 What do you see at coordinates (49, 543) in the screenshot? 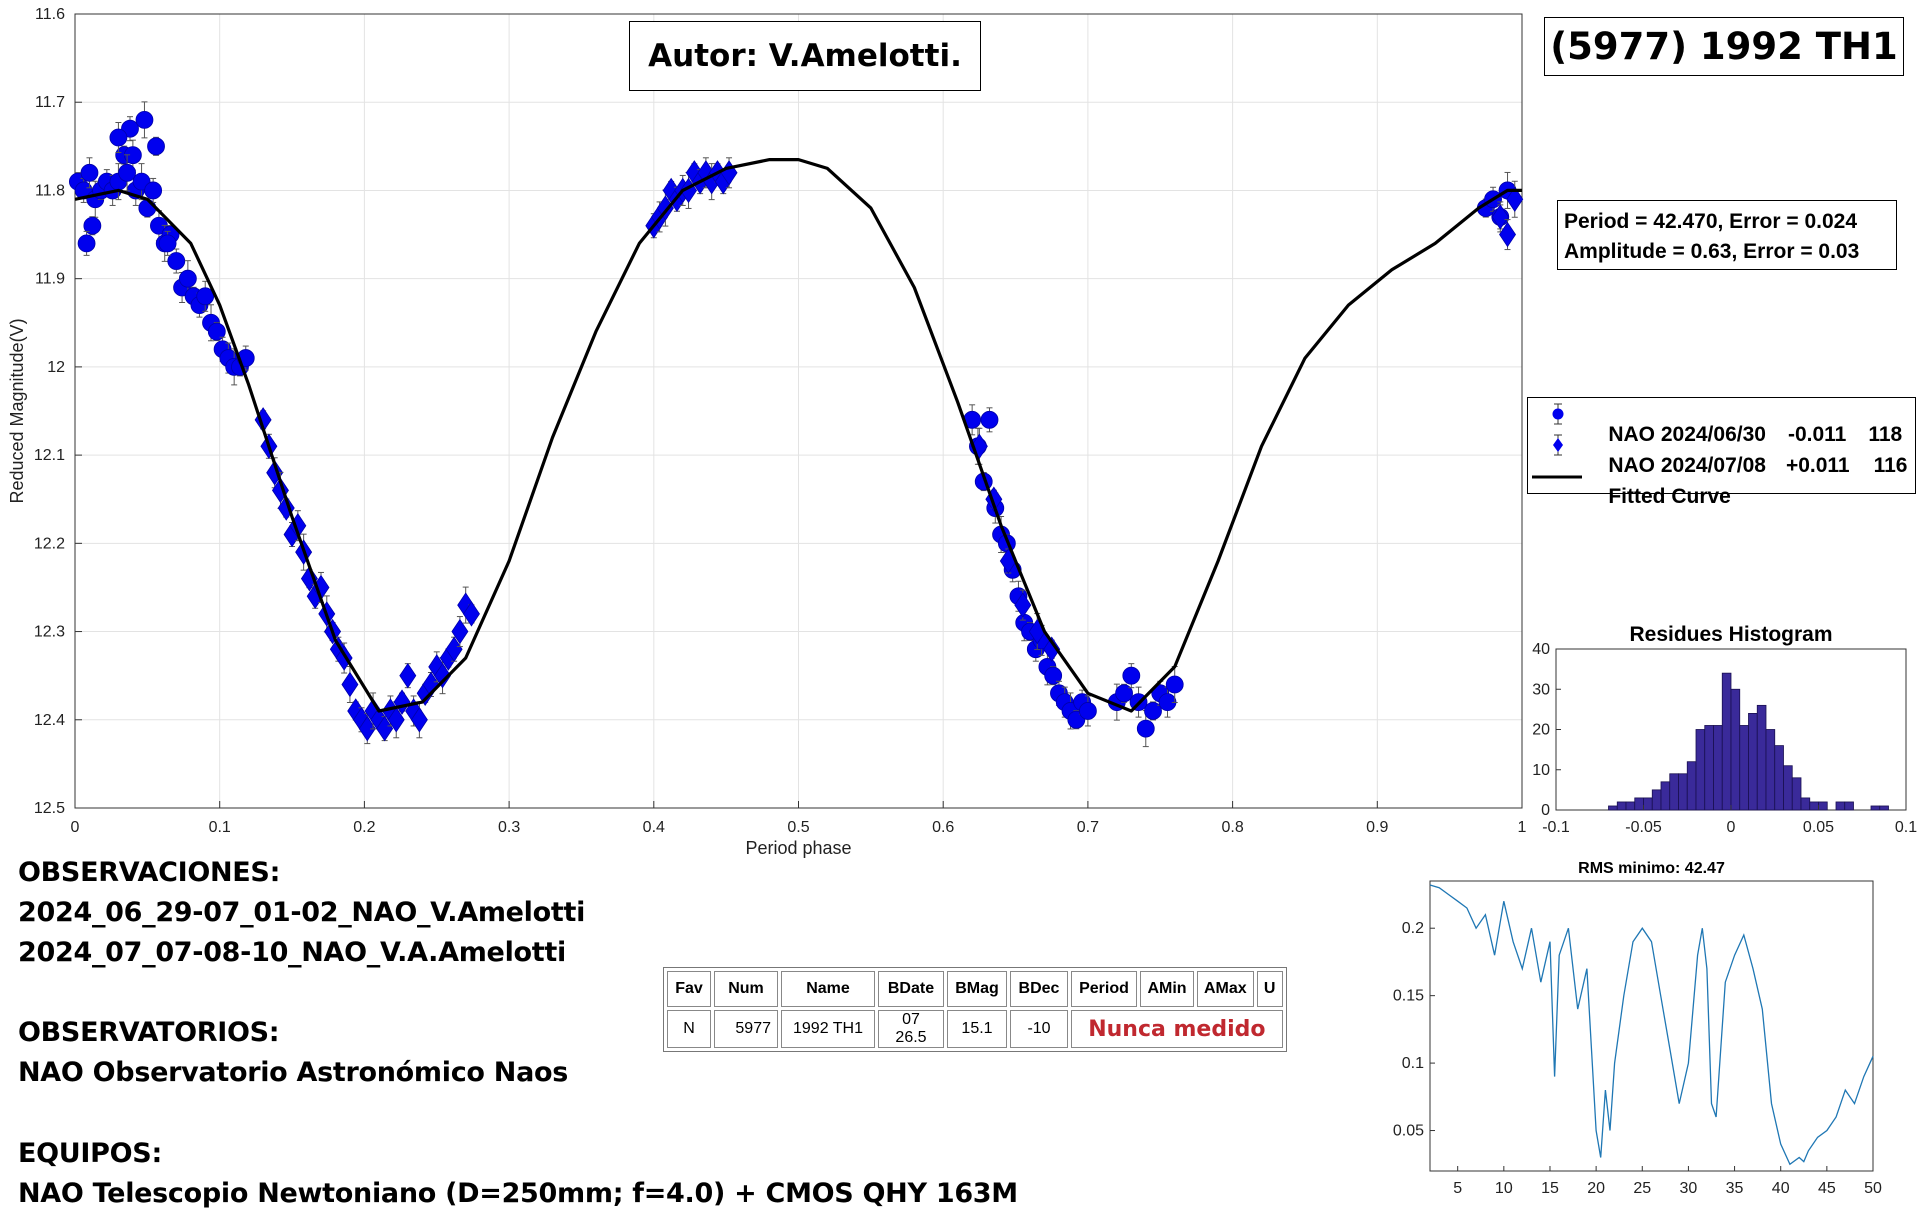
I see `y-tick-label: 12.2` at bounding box center [49, 543].